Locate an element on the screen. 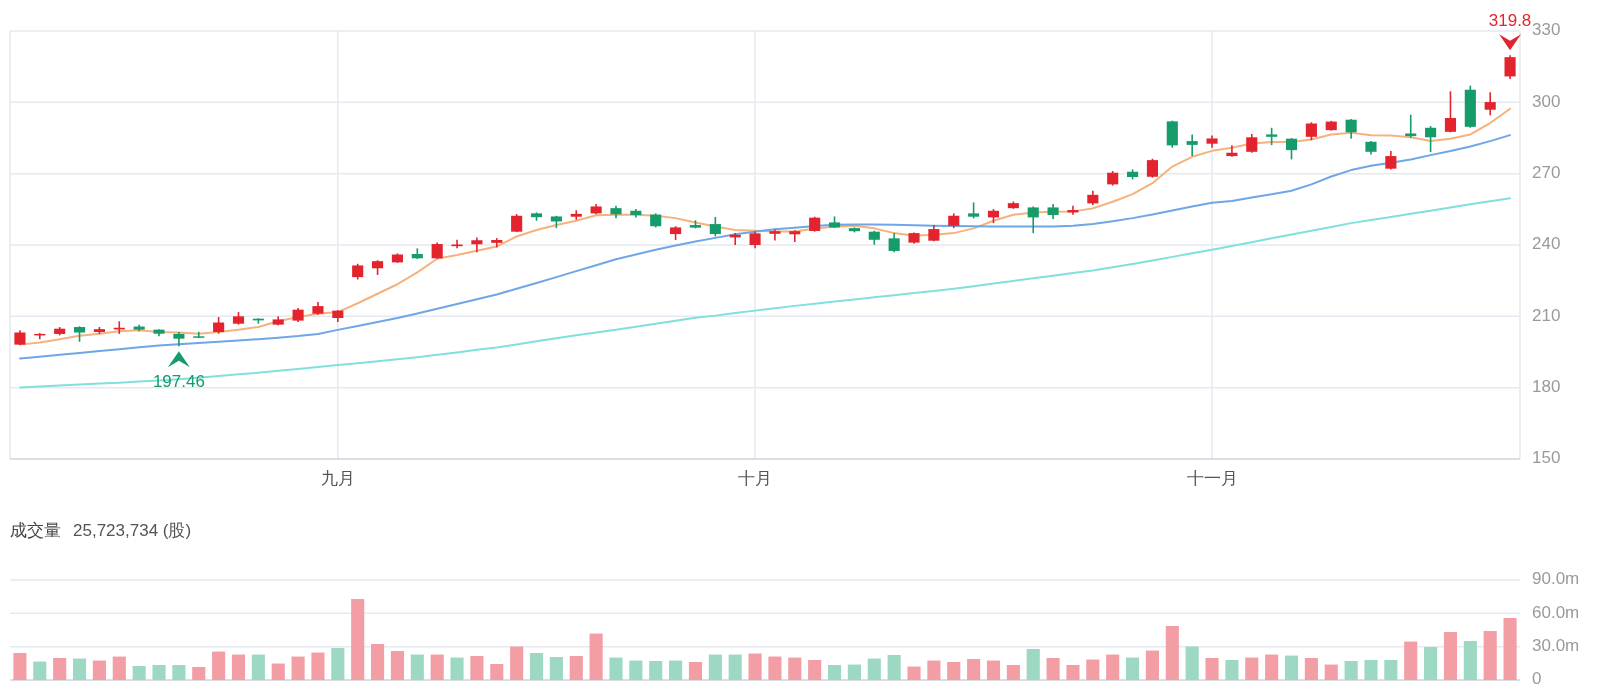 This screenshot has height=694, width=1600. y-tick-label: 0 is located at coordinates (1537, 679).